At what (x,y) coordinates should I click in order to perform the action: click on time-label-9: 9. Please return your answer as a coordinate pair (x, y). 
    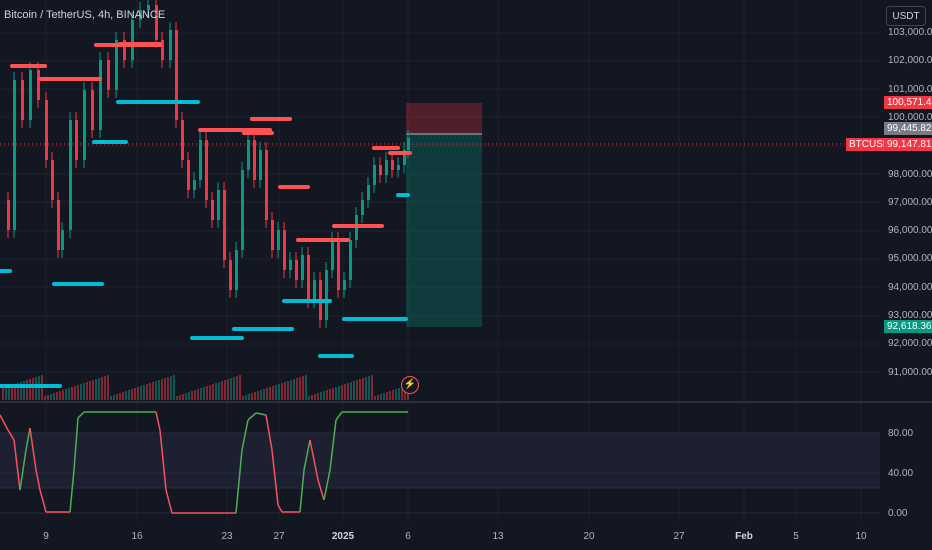
    Looking at the image, I should click on (46, 536).